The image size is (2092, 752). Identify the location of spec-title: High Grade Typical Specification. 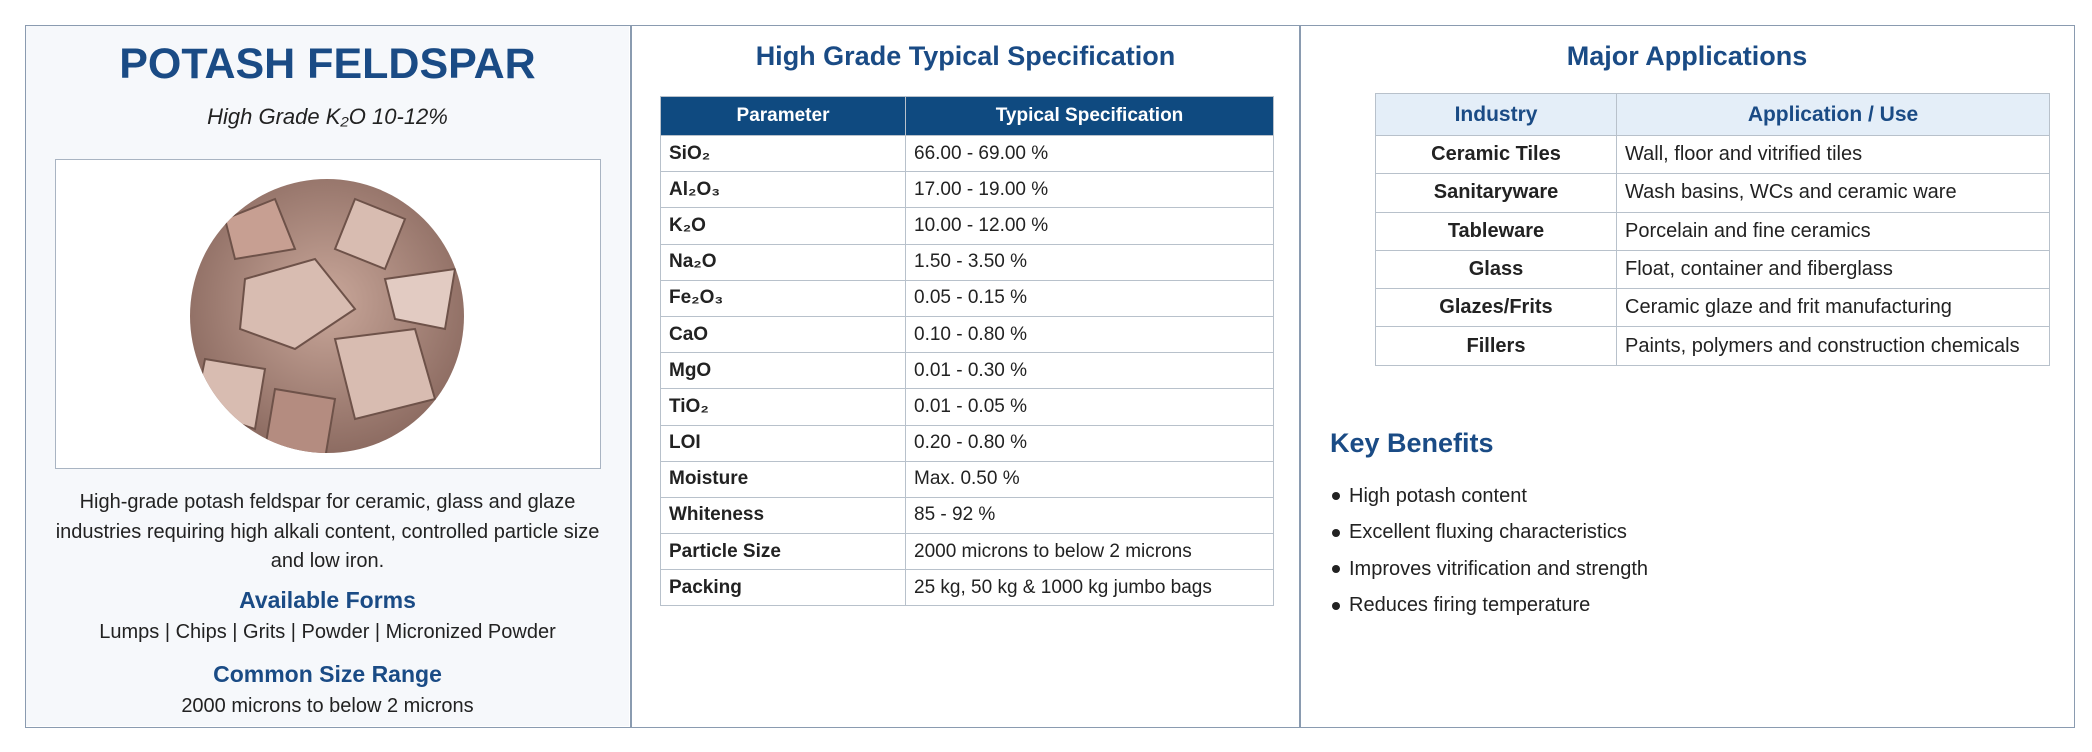
(965, 56).